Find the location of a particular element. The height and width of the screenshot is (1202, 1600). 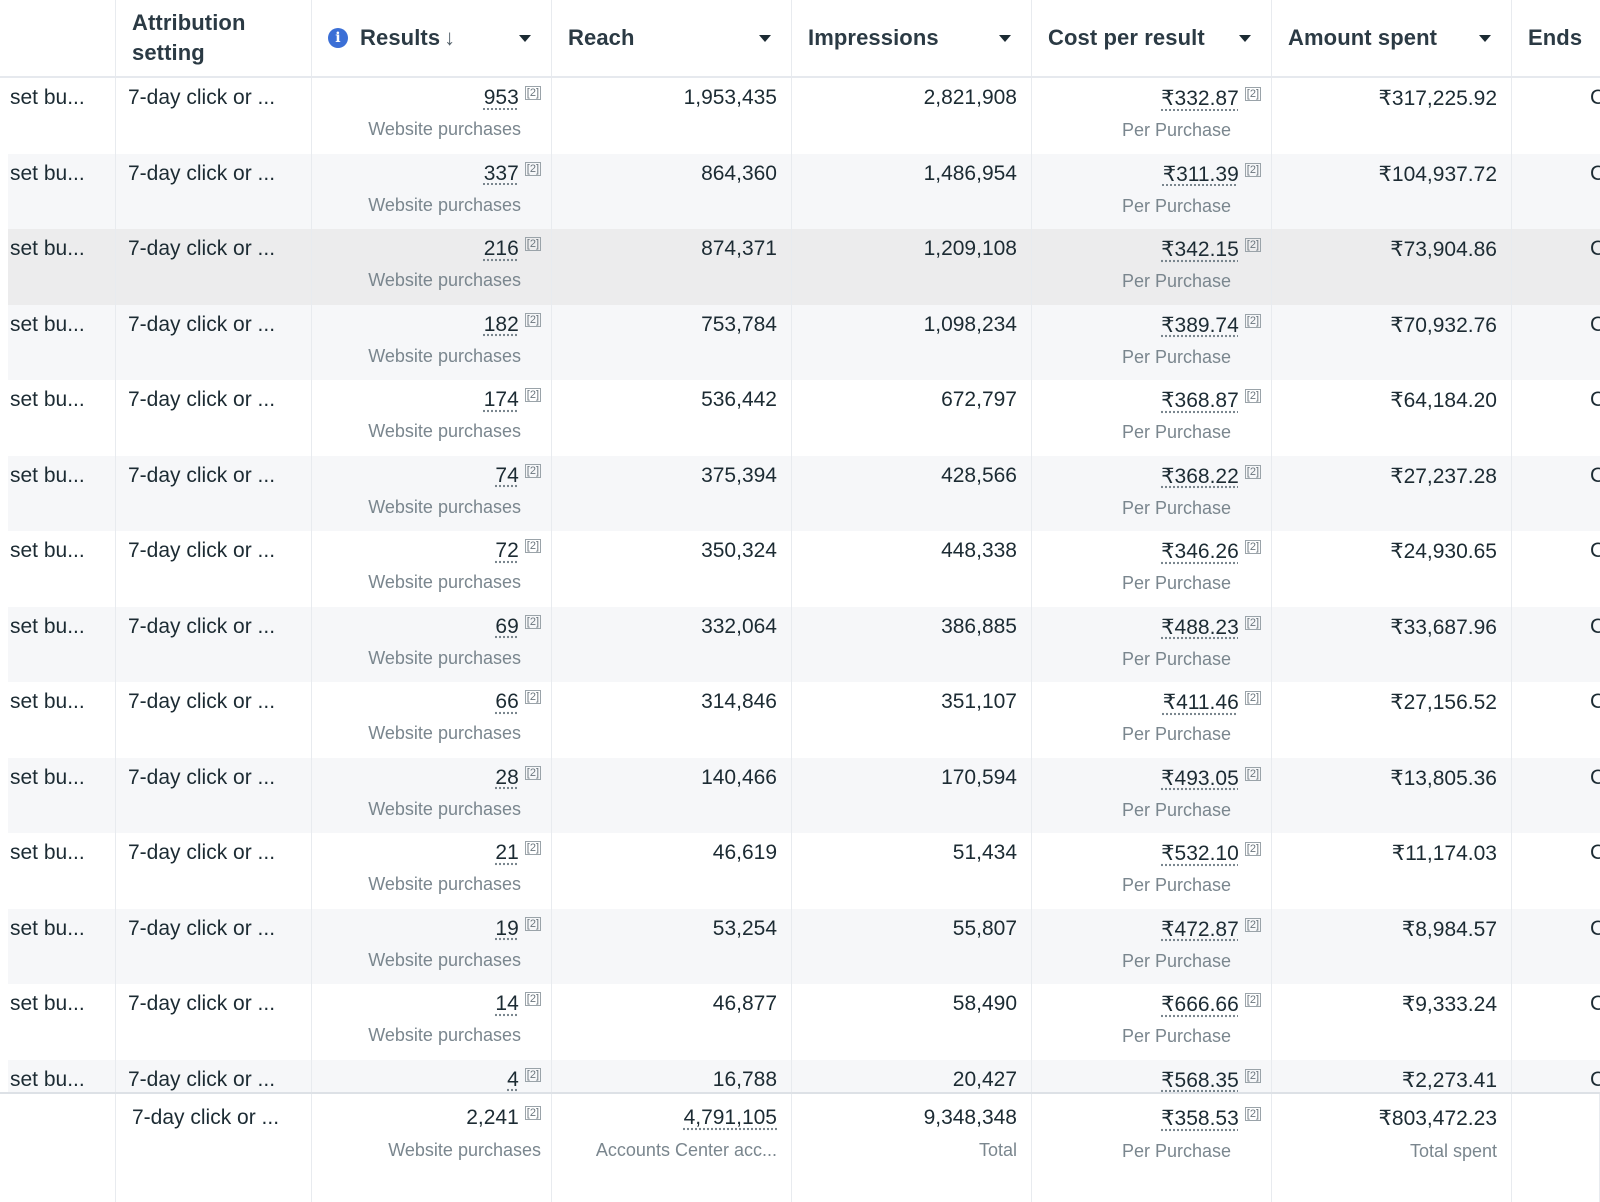

info-icon: i is located at coordinates (338, 38).